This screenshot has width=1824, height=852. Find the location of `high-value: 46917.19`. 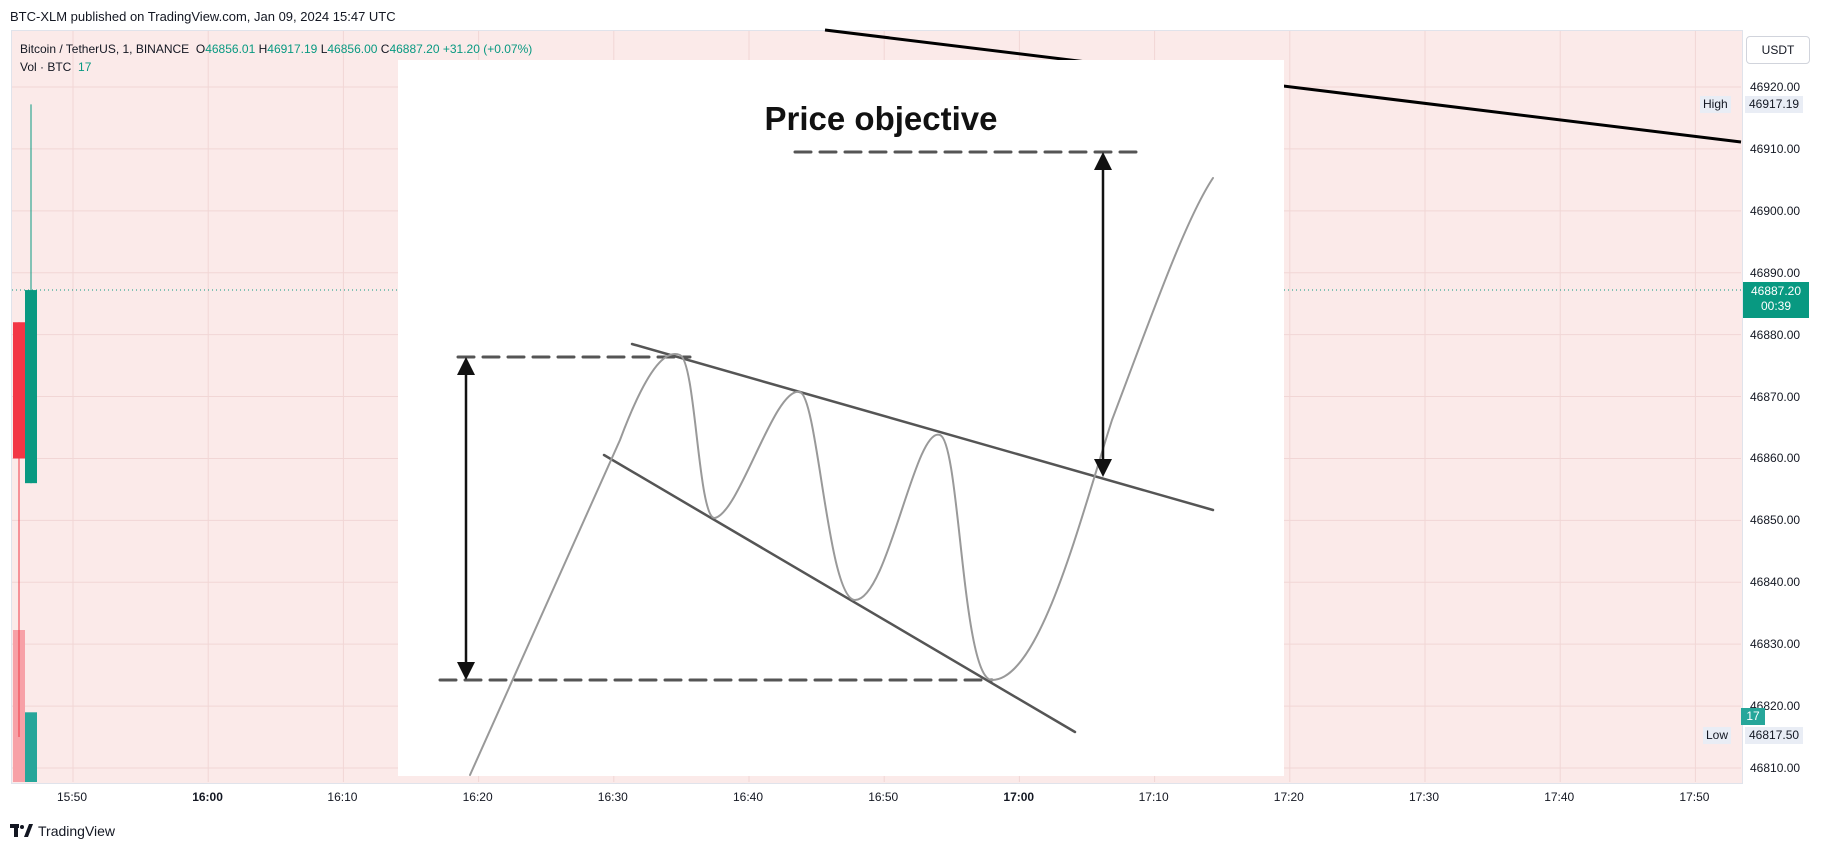

high-value: 46917.19 is located at coordinates (1774, 104).